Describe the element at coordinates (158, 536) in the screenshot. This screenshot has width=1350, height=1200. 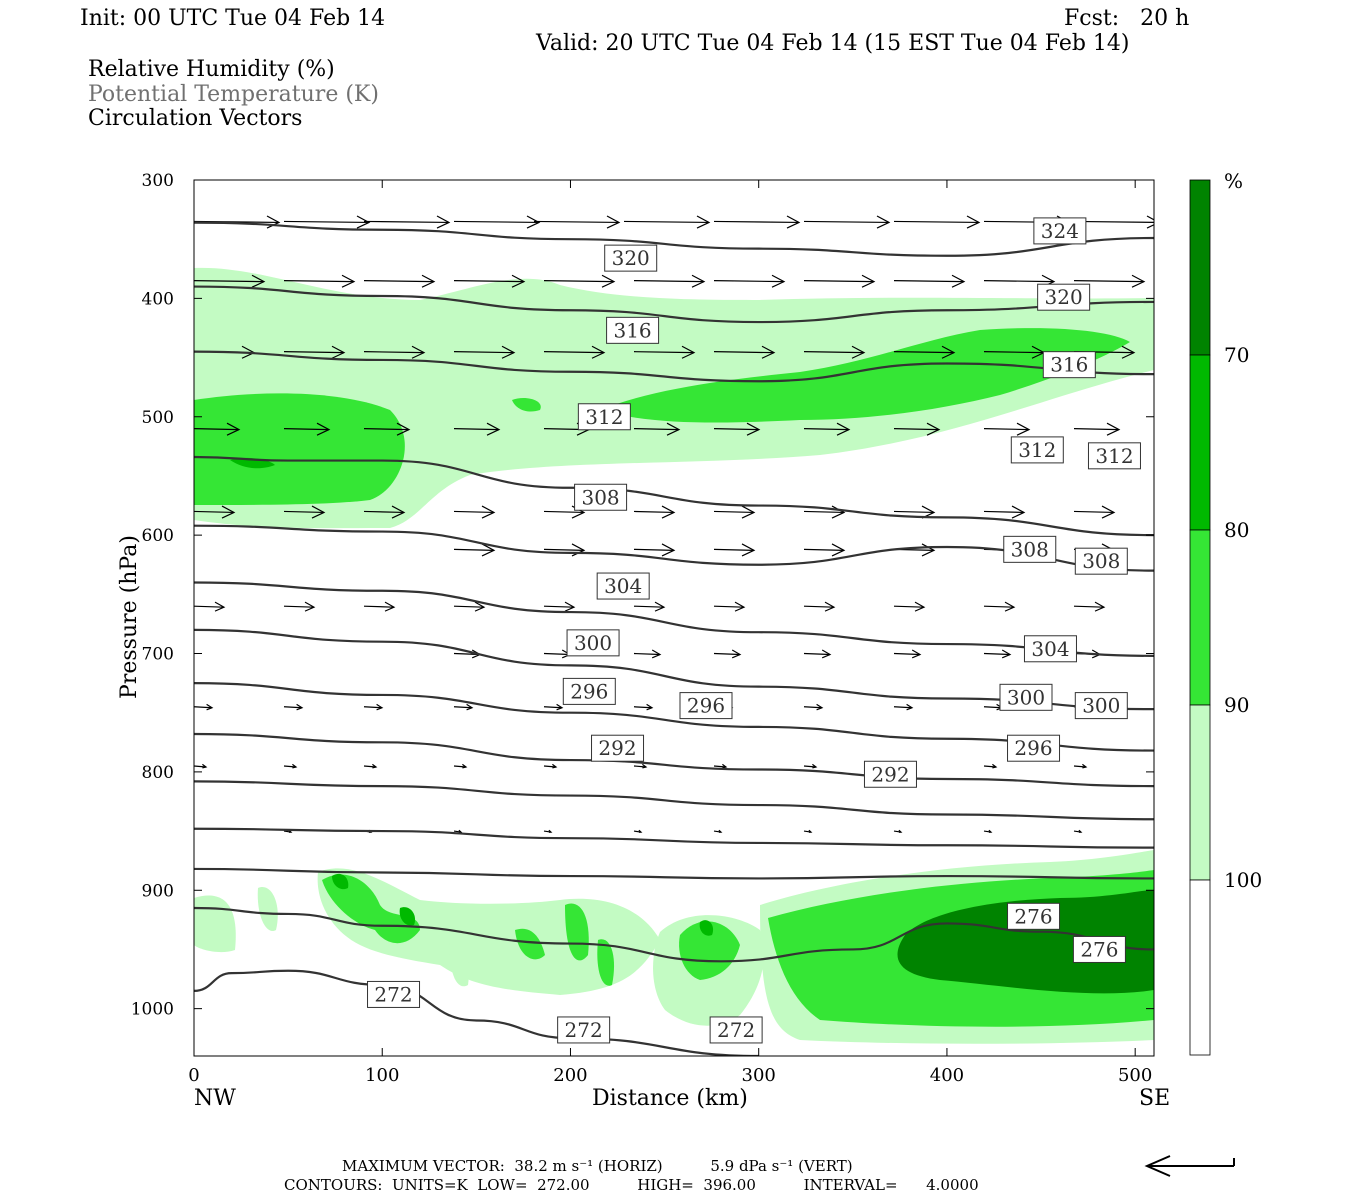
I see `y-tick-label: 600` at that location.